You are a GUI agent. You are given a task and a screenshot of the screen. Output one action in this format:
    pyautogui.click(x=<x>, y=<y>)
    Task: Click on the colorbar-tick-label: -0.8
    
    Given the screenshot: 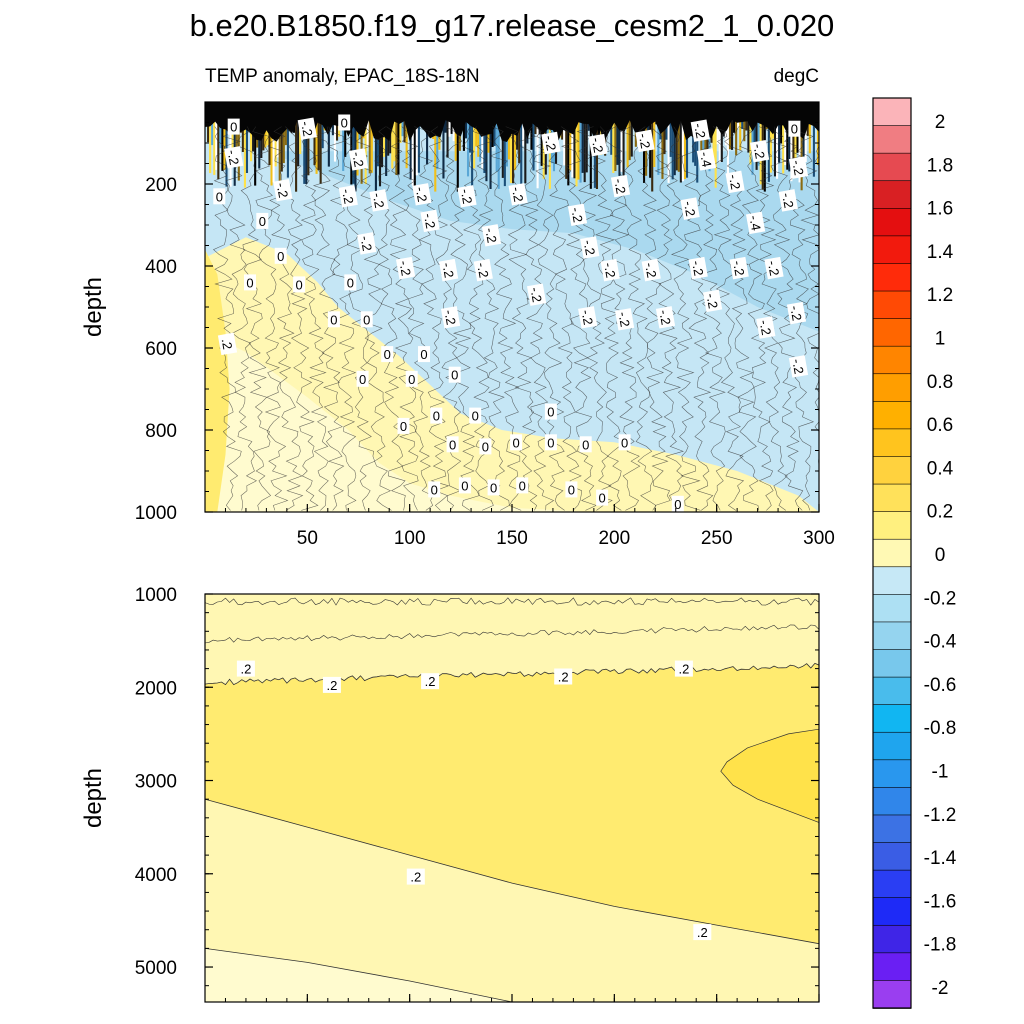 What is the action you would take?
    pyautogui.click(x=940, y=728)
    